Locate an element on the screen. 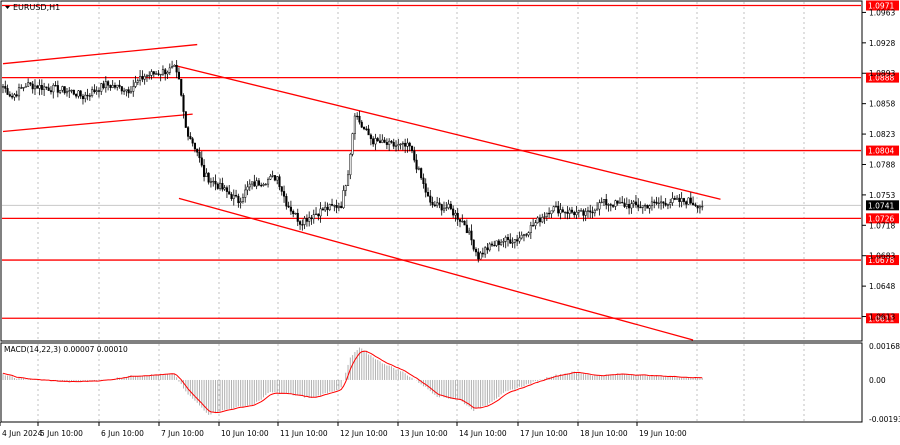  trend-line-upper-channel-bottom is located at coordinates (97, 123).